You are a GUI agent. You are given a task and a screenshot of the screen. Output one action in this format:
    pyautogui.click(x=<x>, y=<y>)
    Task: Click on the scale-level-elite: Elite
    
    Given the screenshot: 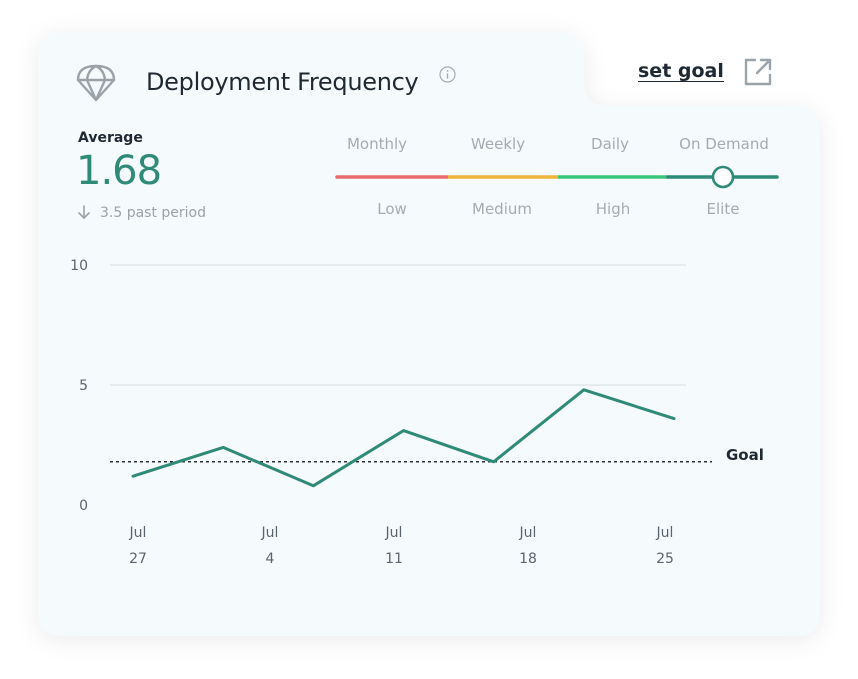 What is the action you would take?
    pyautogui.click(x=723, y=209)
    